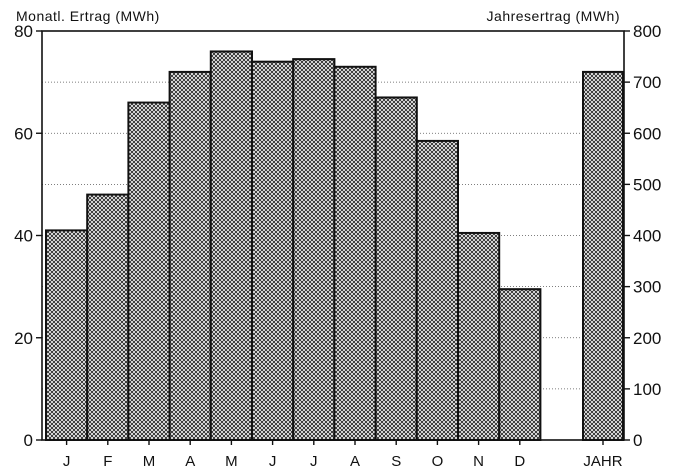 The image size is (673, 467). Describe the element at coordinates (396, 460) in the screenshot. I see `x-tick-label: S` at that location.